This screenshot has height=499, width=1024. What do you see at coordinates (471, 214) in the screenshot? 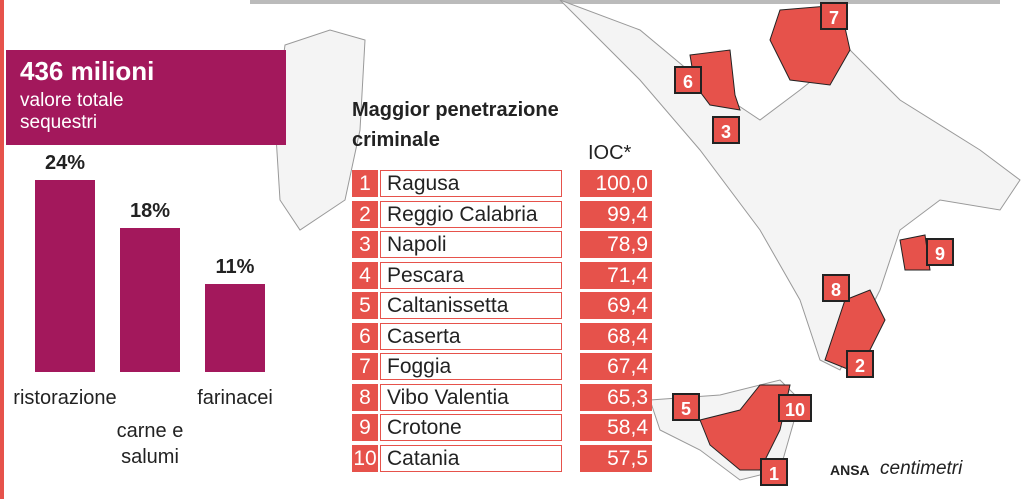
I see `province: Reggio Calabria` at bounding box center [471, 214].